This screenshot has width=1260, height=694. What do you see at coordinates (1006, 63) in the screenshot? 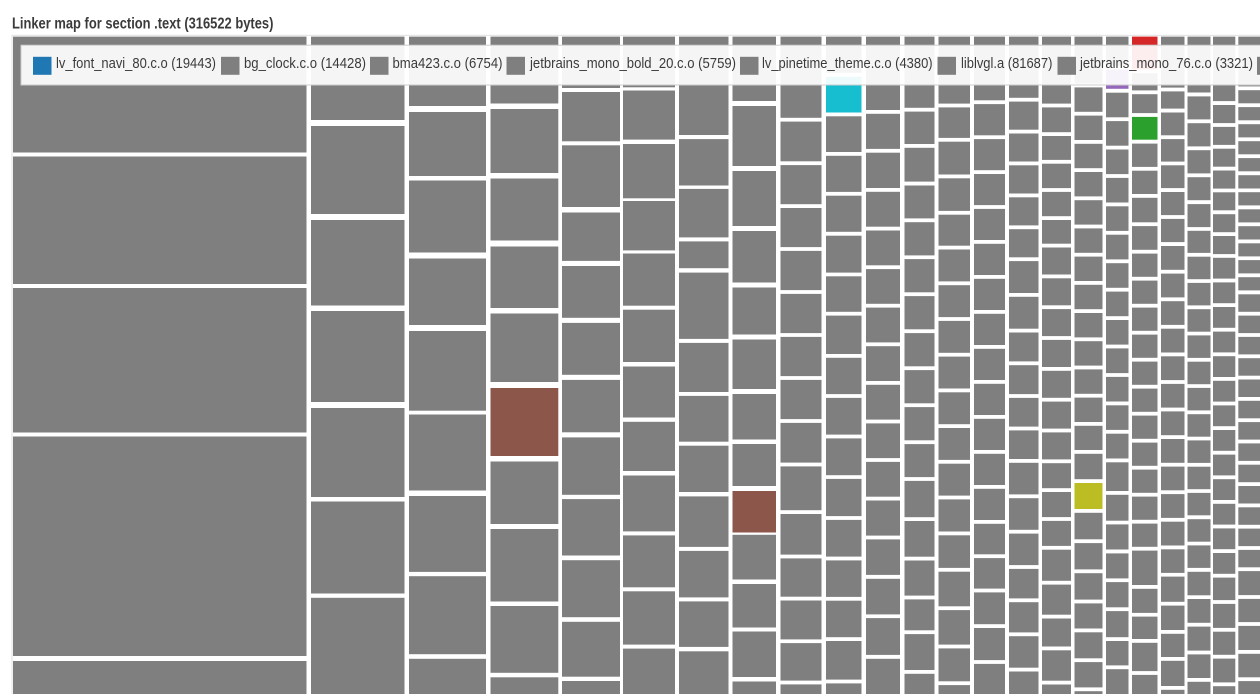
I see `svg-text: liblvgl.a (81687)` at bounding box center [1006, 63].